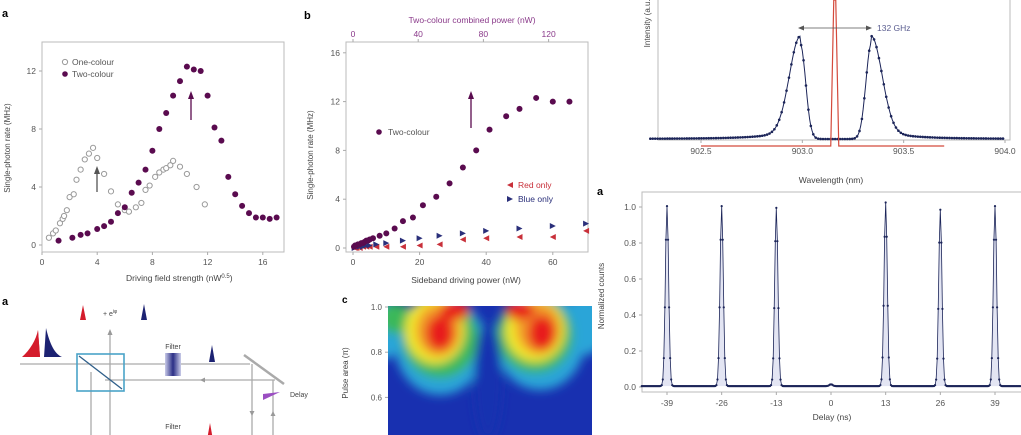 This screenshot has height=435, width=1021. What do you see at coordinates (630, 387) in the screenshot?
I see `tick-label: 0.0` at bounding box center [630, 387].